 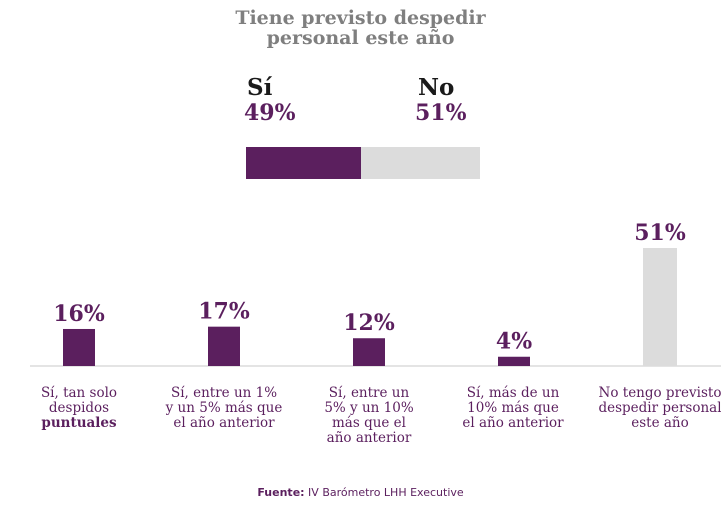 What do you see at coordinates (270, 113) in the screenshot?
I see `yes-percentage: 49%` at bounding box center [270, 113].